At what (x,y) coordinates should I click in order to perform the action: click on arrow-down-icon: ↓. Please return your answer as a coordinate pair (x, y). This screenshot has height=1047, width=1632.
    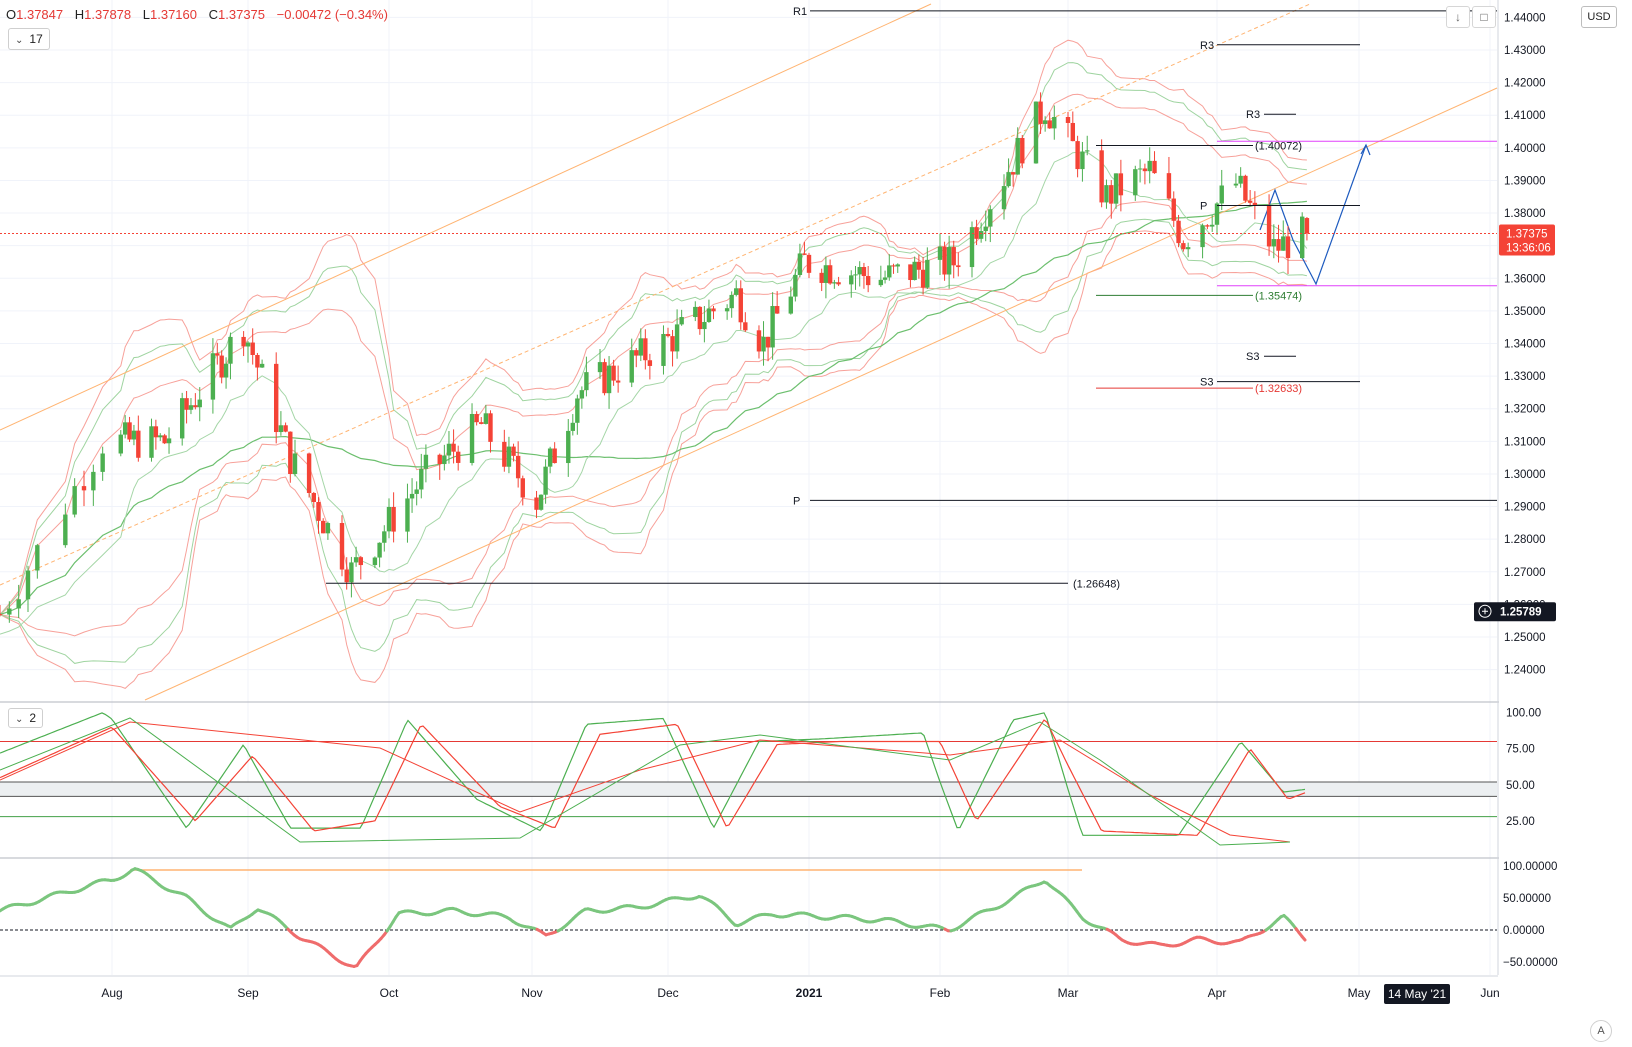
    Looking at the image, I should click on (1458, 17).